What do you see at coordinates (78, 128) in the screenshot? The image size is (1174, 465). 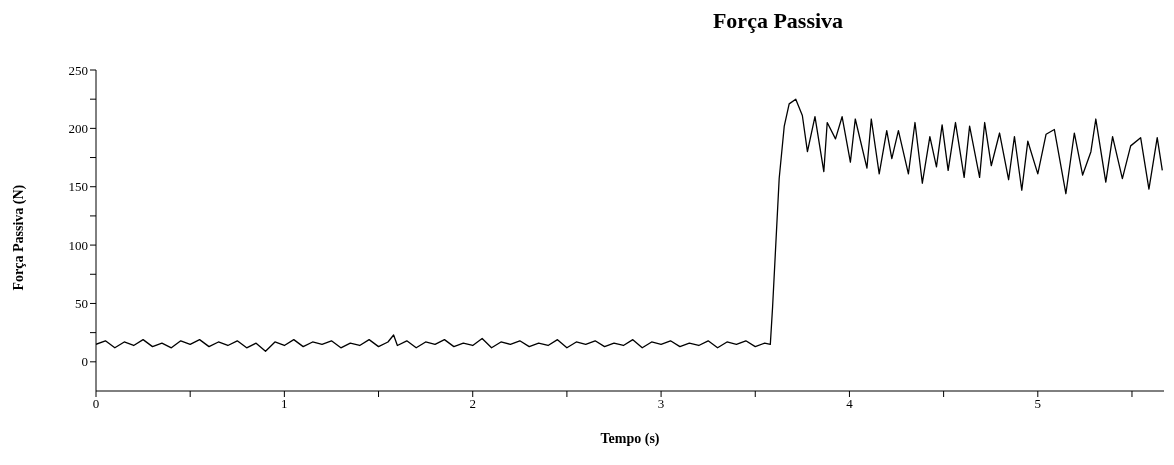 I see `y-tick-label: 200` at bounding box center [78, 128].